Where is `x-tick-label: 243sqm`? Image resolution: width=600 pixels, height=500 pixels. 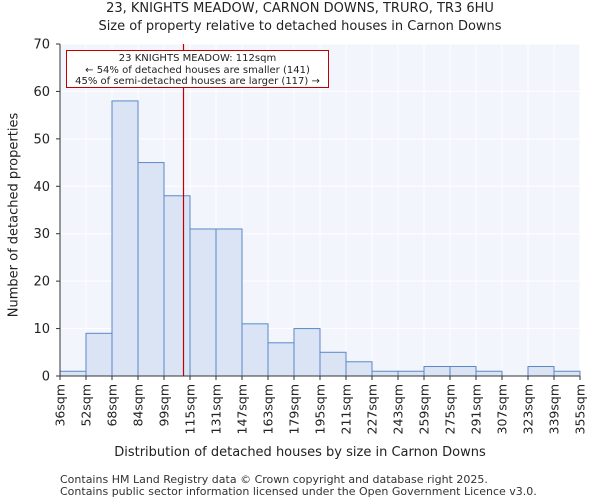
x-tick-label: 243sqm is located at coordinates (398, 409).